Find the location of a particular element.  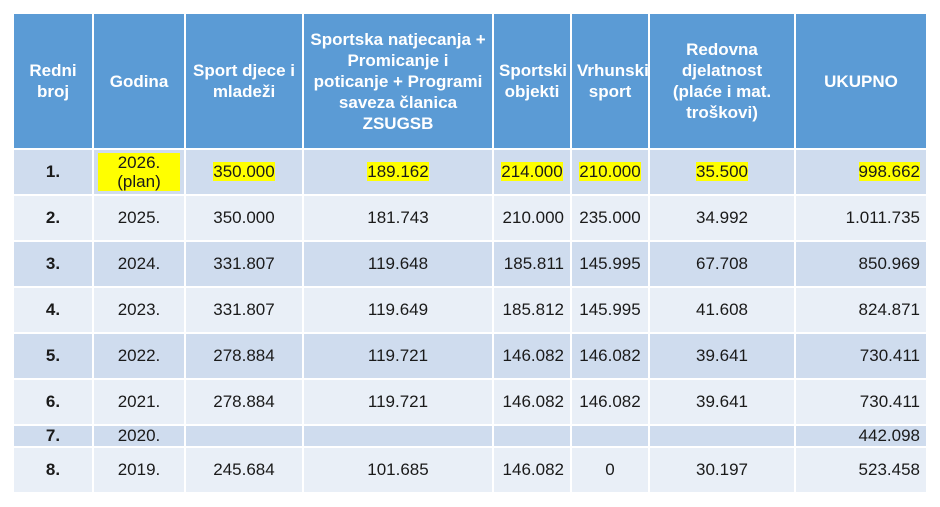

row-regular is located at coordinates (723, 437).